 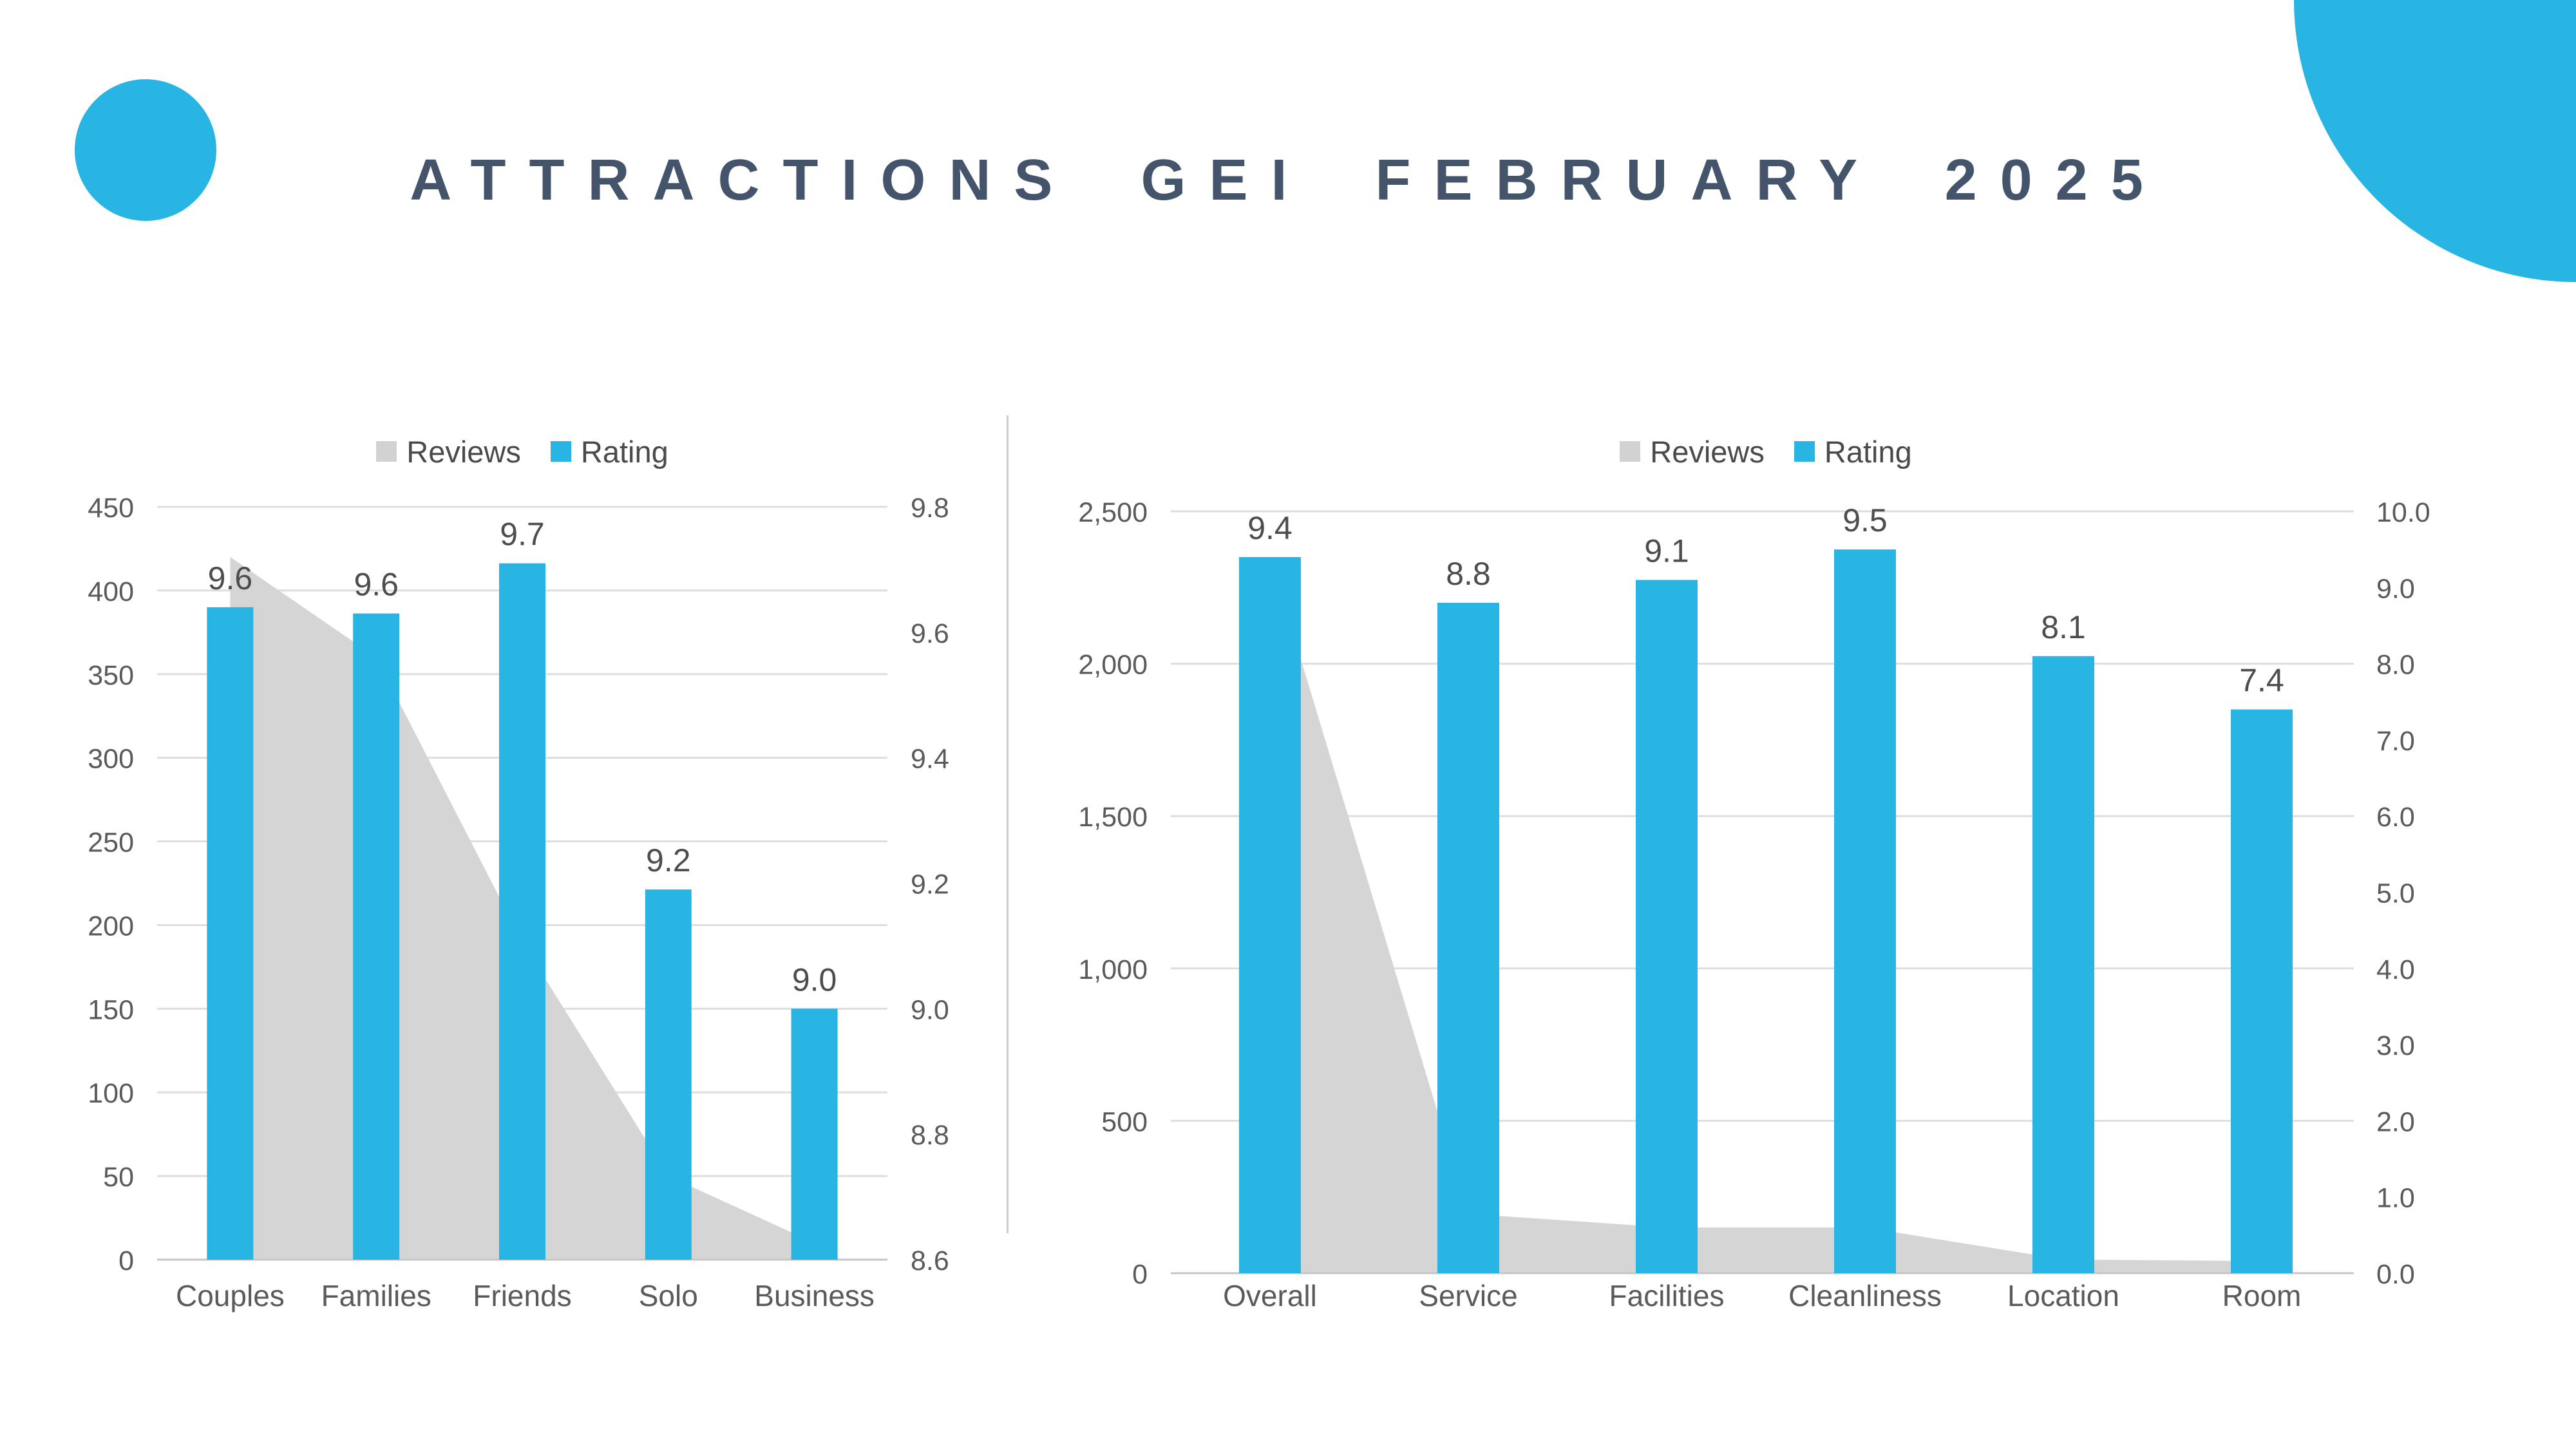 What do you see at coordinates (930, 1260) in the screenshot?
I see `y-axis-tick-right: 8.6` at bounding box center [930, 1260].